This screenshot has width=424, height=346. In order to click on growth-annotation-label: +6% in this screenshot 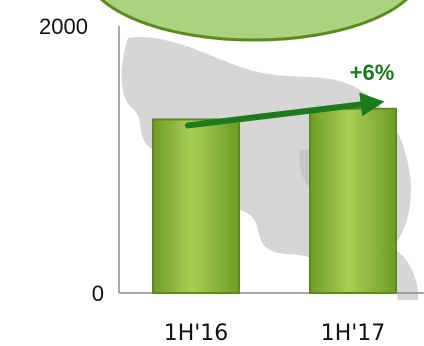, I will do `click(372, 72)`.